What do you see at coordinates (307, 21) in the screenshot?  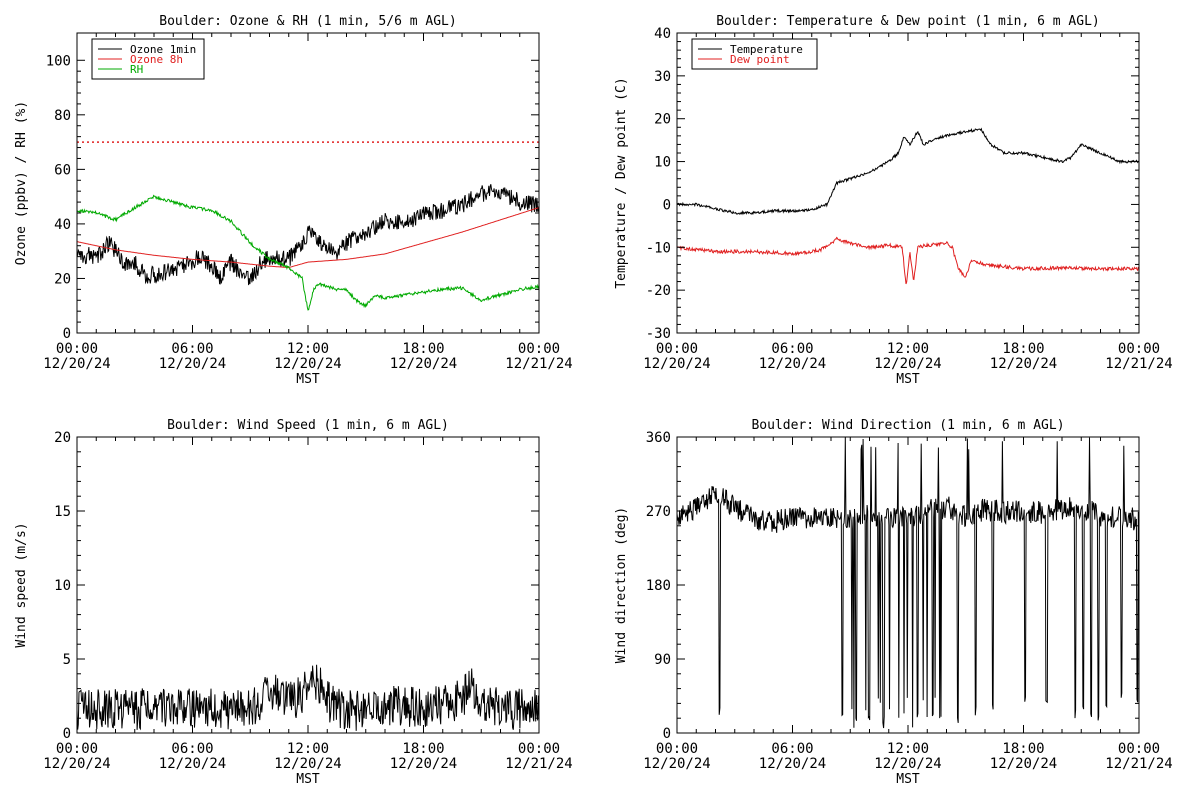 I see `chart-title: Boulder: Ozone & RH (1 min, 5/6 m AGL)` at bounding box center [307, 21].